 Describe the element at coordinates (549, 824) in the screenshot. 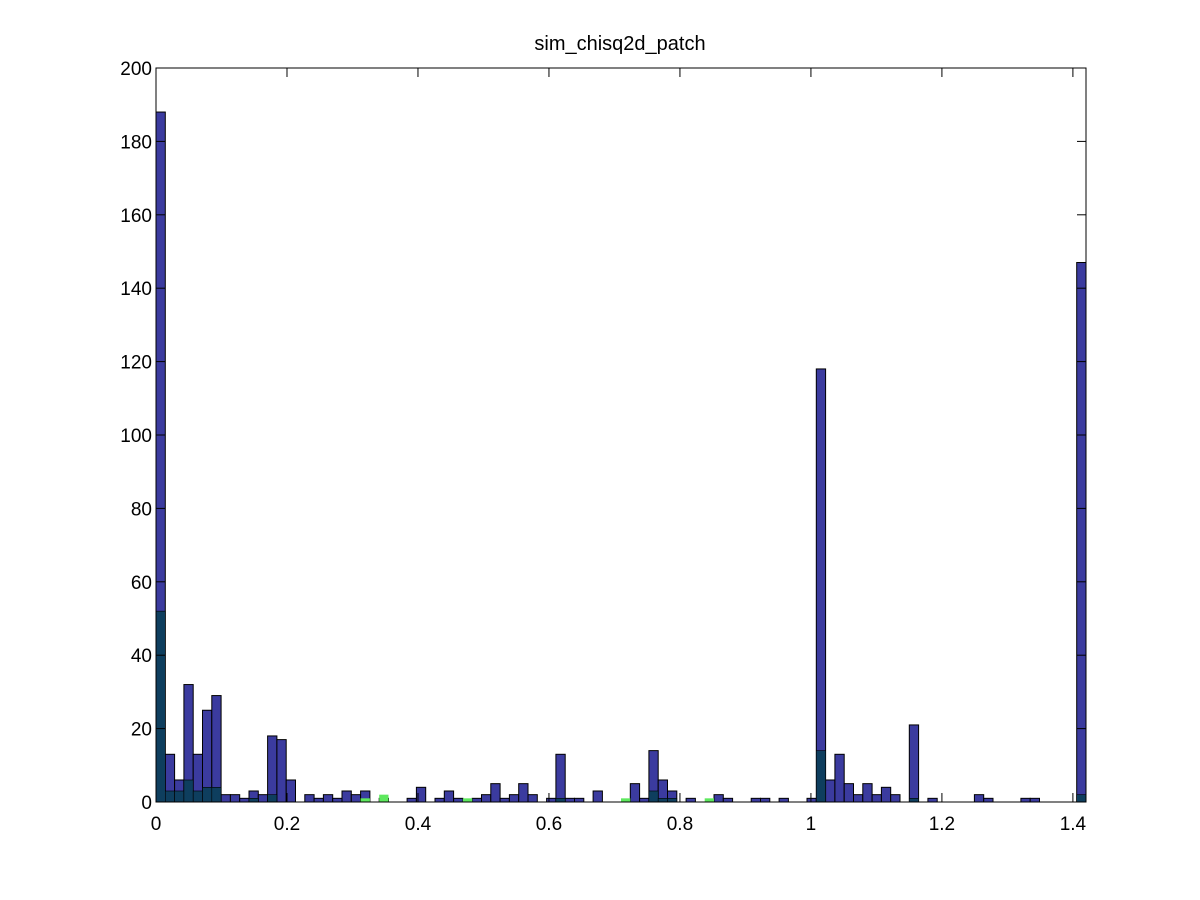

I see `x-tick-label-3: 0.6` at that location.